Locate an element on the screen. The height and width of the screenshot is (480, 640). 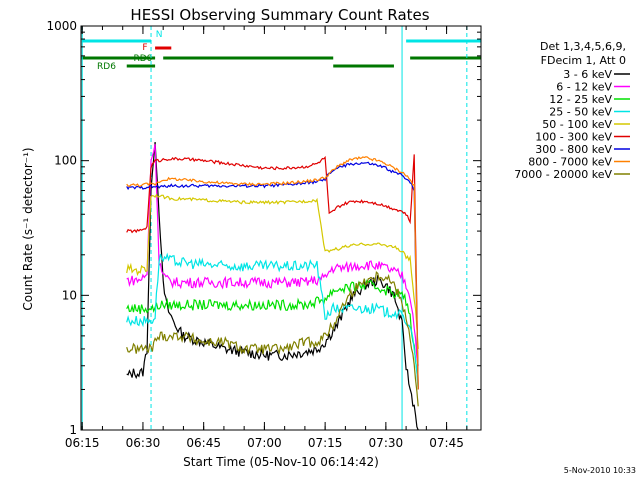
x-tick-label: 07:30 is located at coordinates (386, 443).